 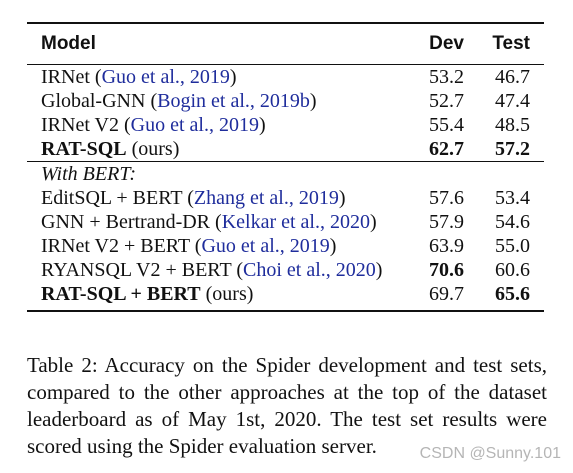 What do you see at coordinates (446, 246) in the screenshot?
I see `dev-score: 63.9` at bounding box center [446, 246].